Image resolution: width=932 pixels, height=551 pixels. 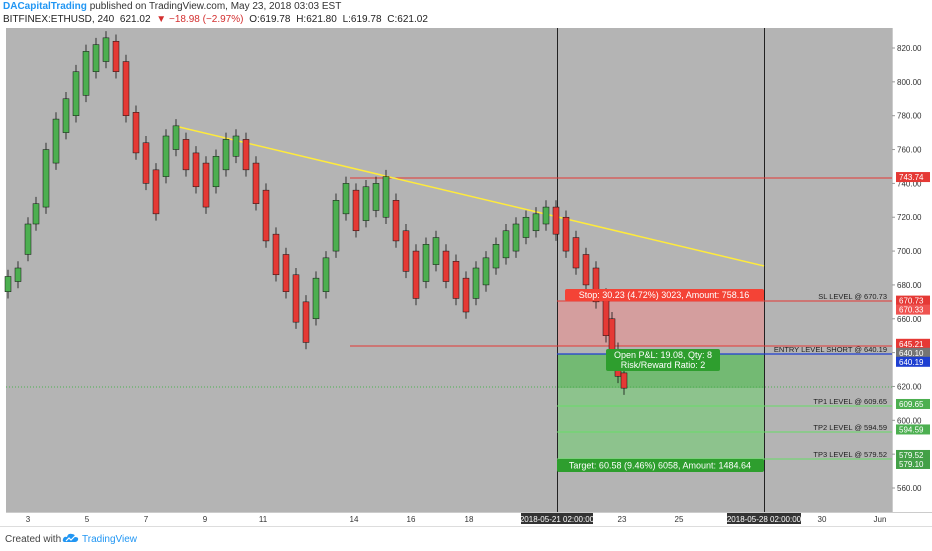 I want to click on tp3-level-label: TP3 LEVEL @ 579.52, so click(x=850, y=454).